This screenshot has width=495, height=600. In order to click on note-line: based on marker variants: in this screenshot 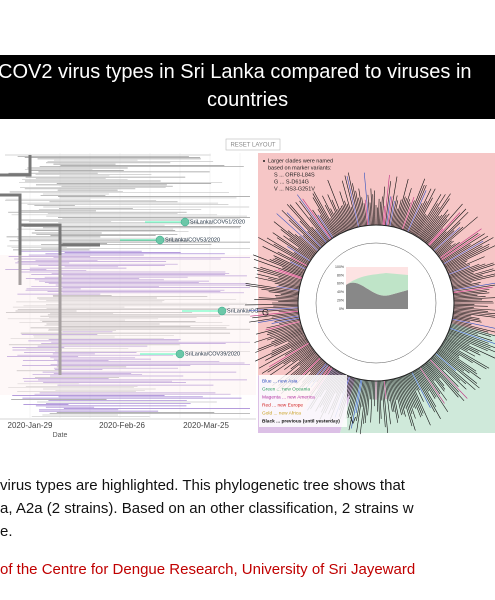, I will do `click(300, 168)`.